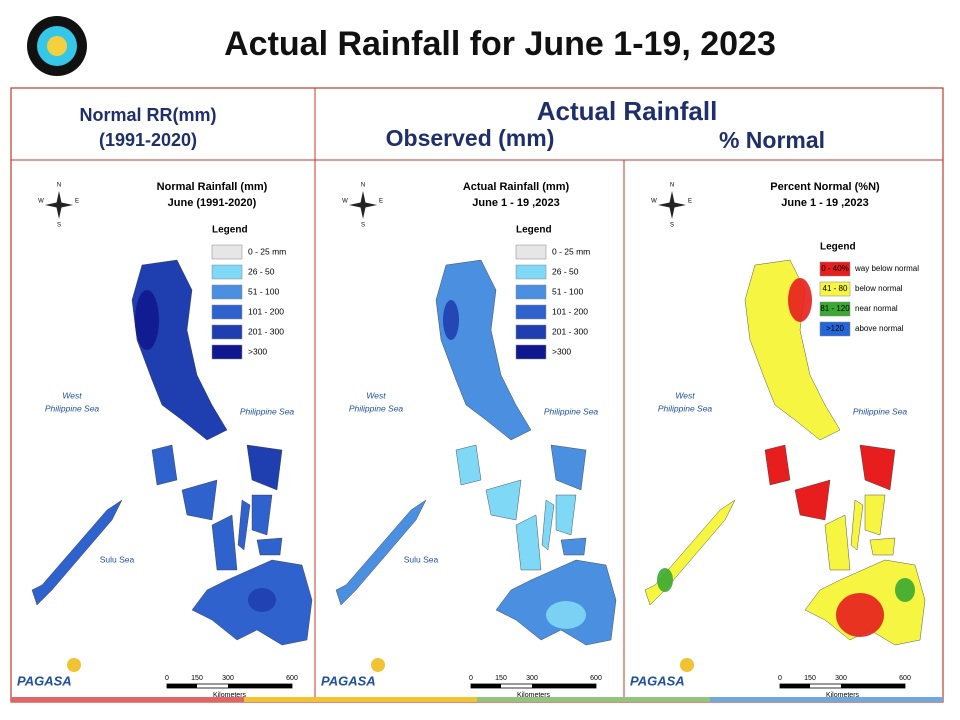 This screenshot has width=960, height=720. Describe the element at coordinates (516, 187) in the screenshot. I see `map-title: Actual Rainfall (mm)` at that location.